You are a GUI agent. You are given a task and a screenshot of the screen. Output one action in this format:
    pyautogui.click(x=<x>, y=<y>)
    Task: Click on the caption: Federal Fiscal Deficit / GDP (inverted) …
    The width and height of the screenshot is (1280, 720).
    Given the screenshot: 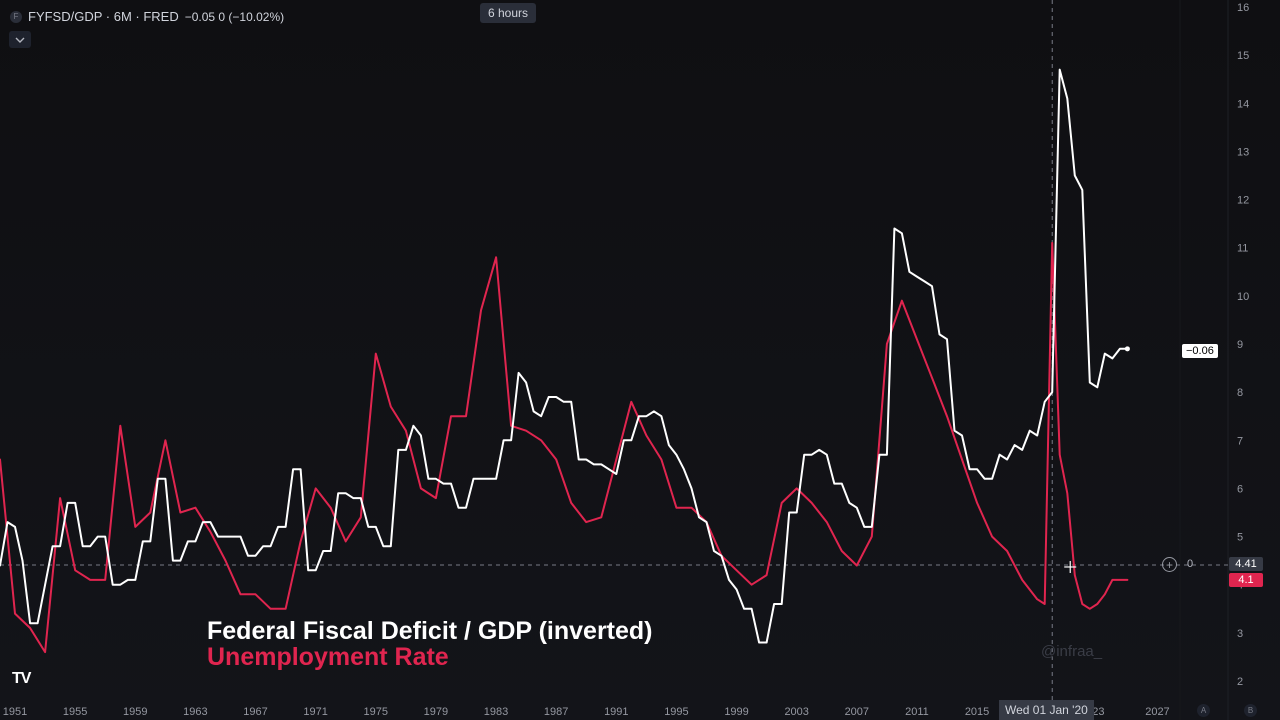 What is the action you would take?
    pyautogui.click(x=430, y=644)
    